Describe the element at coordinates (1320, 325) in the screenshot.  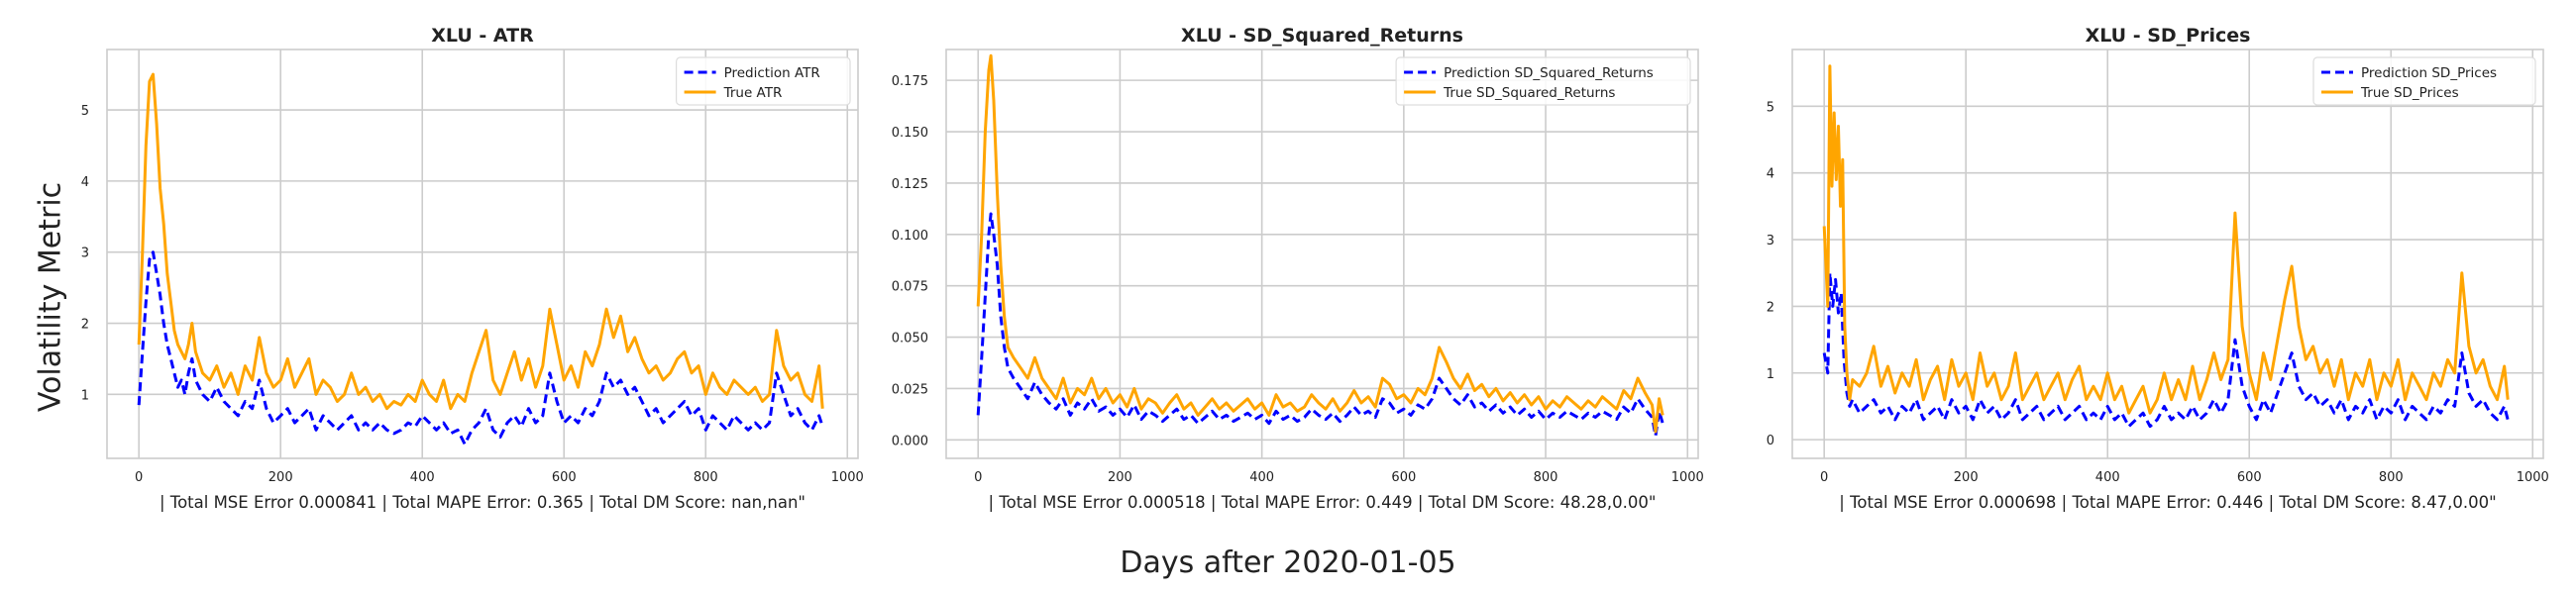
I see `sdsr-series-line-prediction` at that location.